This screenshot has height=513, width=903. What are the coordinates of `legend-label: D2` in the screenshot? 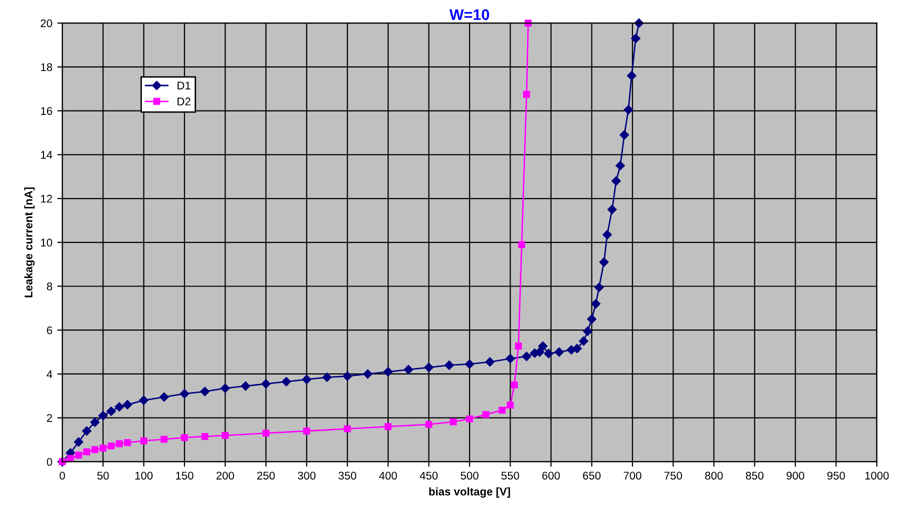 It's located at (184, 102).